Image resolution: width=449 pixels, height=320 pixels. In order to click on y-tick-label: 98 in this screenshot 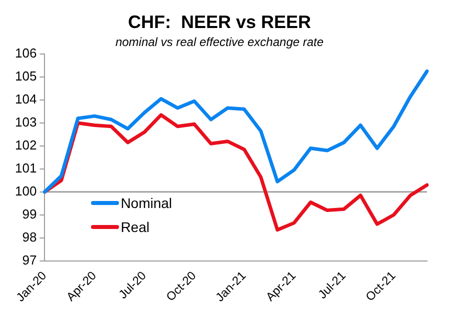, I will do `click(29, 236)`.